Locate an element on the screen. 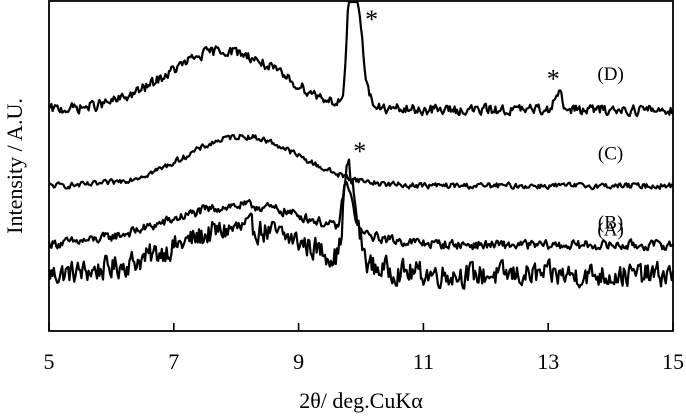 This screenshot has height=417, width=686. series-line is located at coordinates (361, 162).